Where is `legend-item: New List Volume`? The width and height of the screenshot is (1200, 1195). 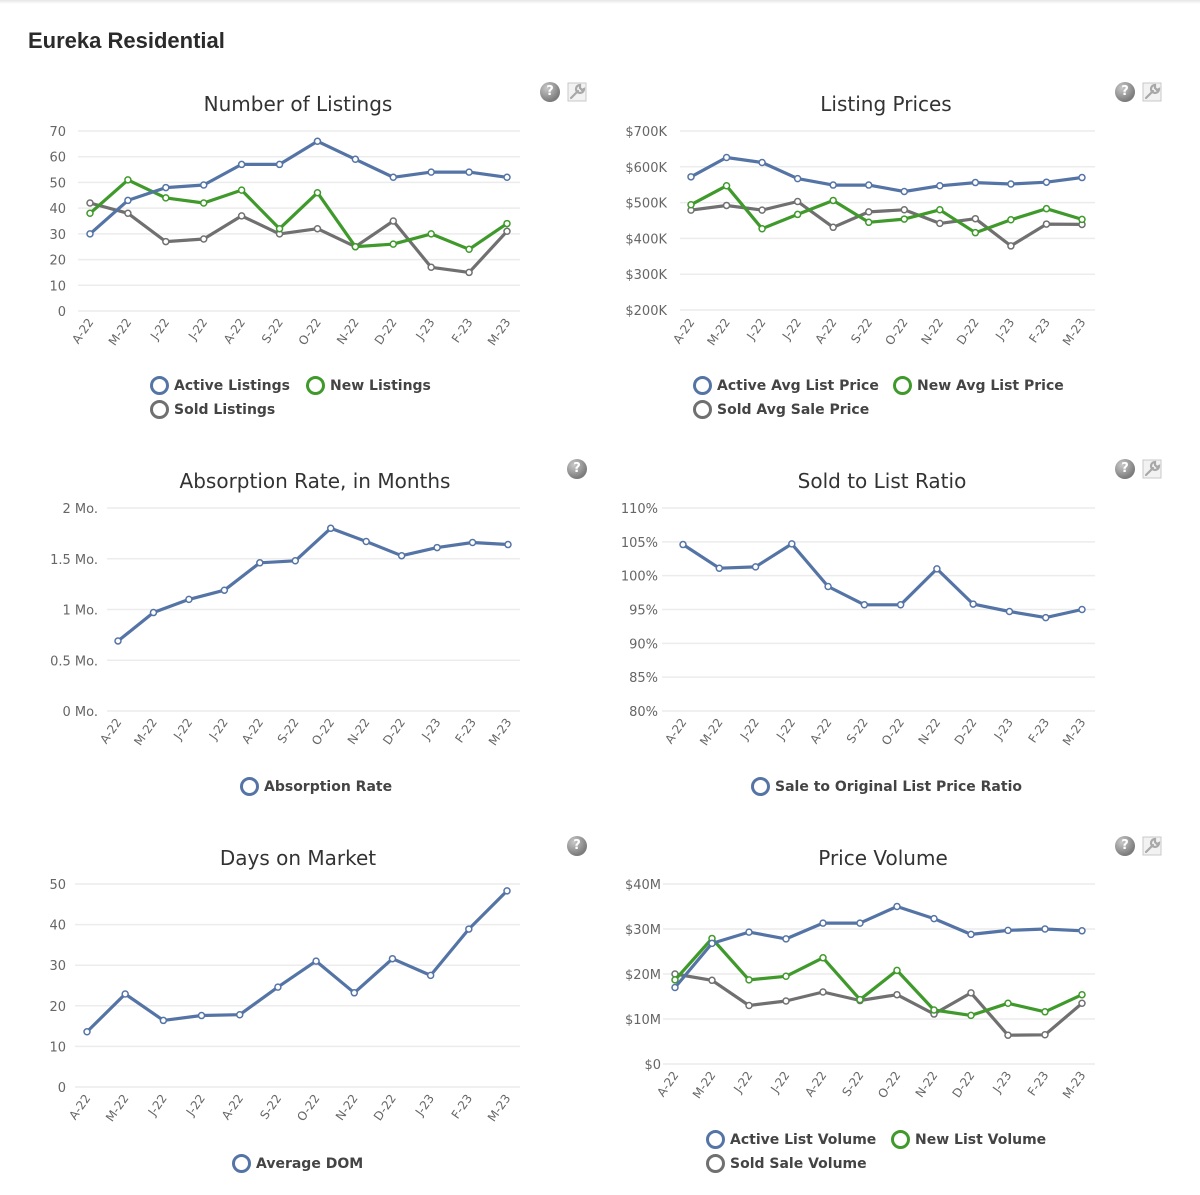
legend-item: New List Volume is located at coordinates (968, 1139).